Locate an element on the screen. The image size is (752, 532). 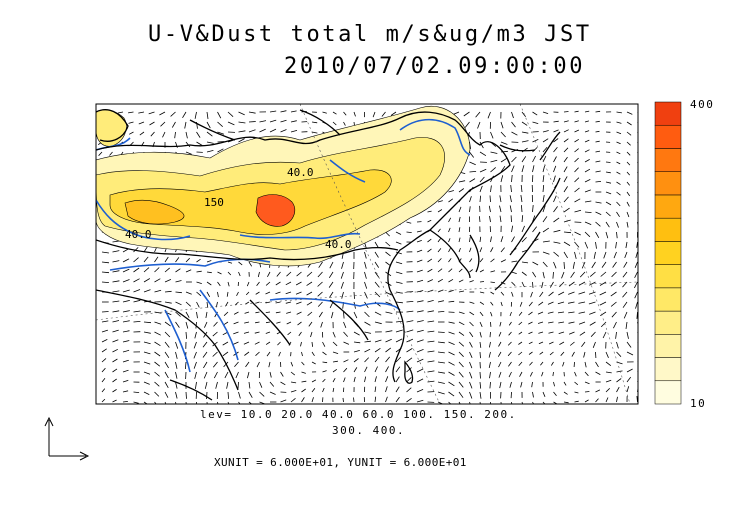
contour-labels: 40.0 150 40.0 40.0 is located at coordinates (238, 208).